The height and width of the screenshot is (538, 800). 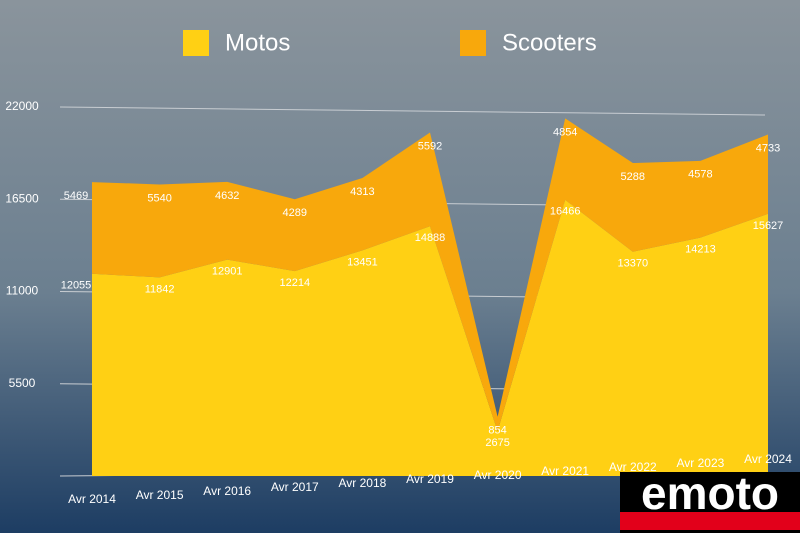 I want to click on y-tick-label: 5500, so click(x=22, y=383).